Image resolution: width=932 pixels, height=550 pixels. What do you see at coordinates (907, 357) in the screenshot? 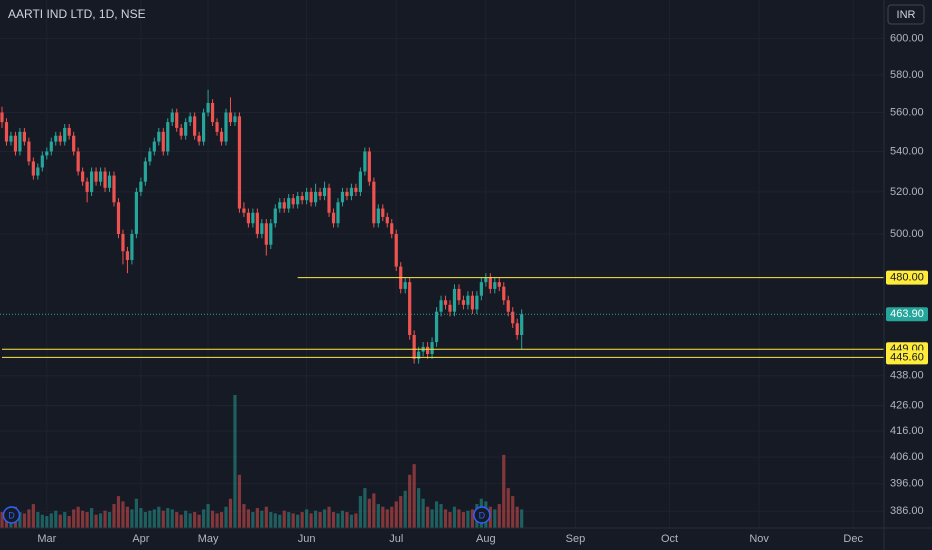
I see `level-box` at bounding box center [907, 357].